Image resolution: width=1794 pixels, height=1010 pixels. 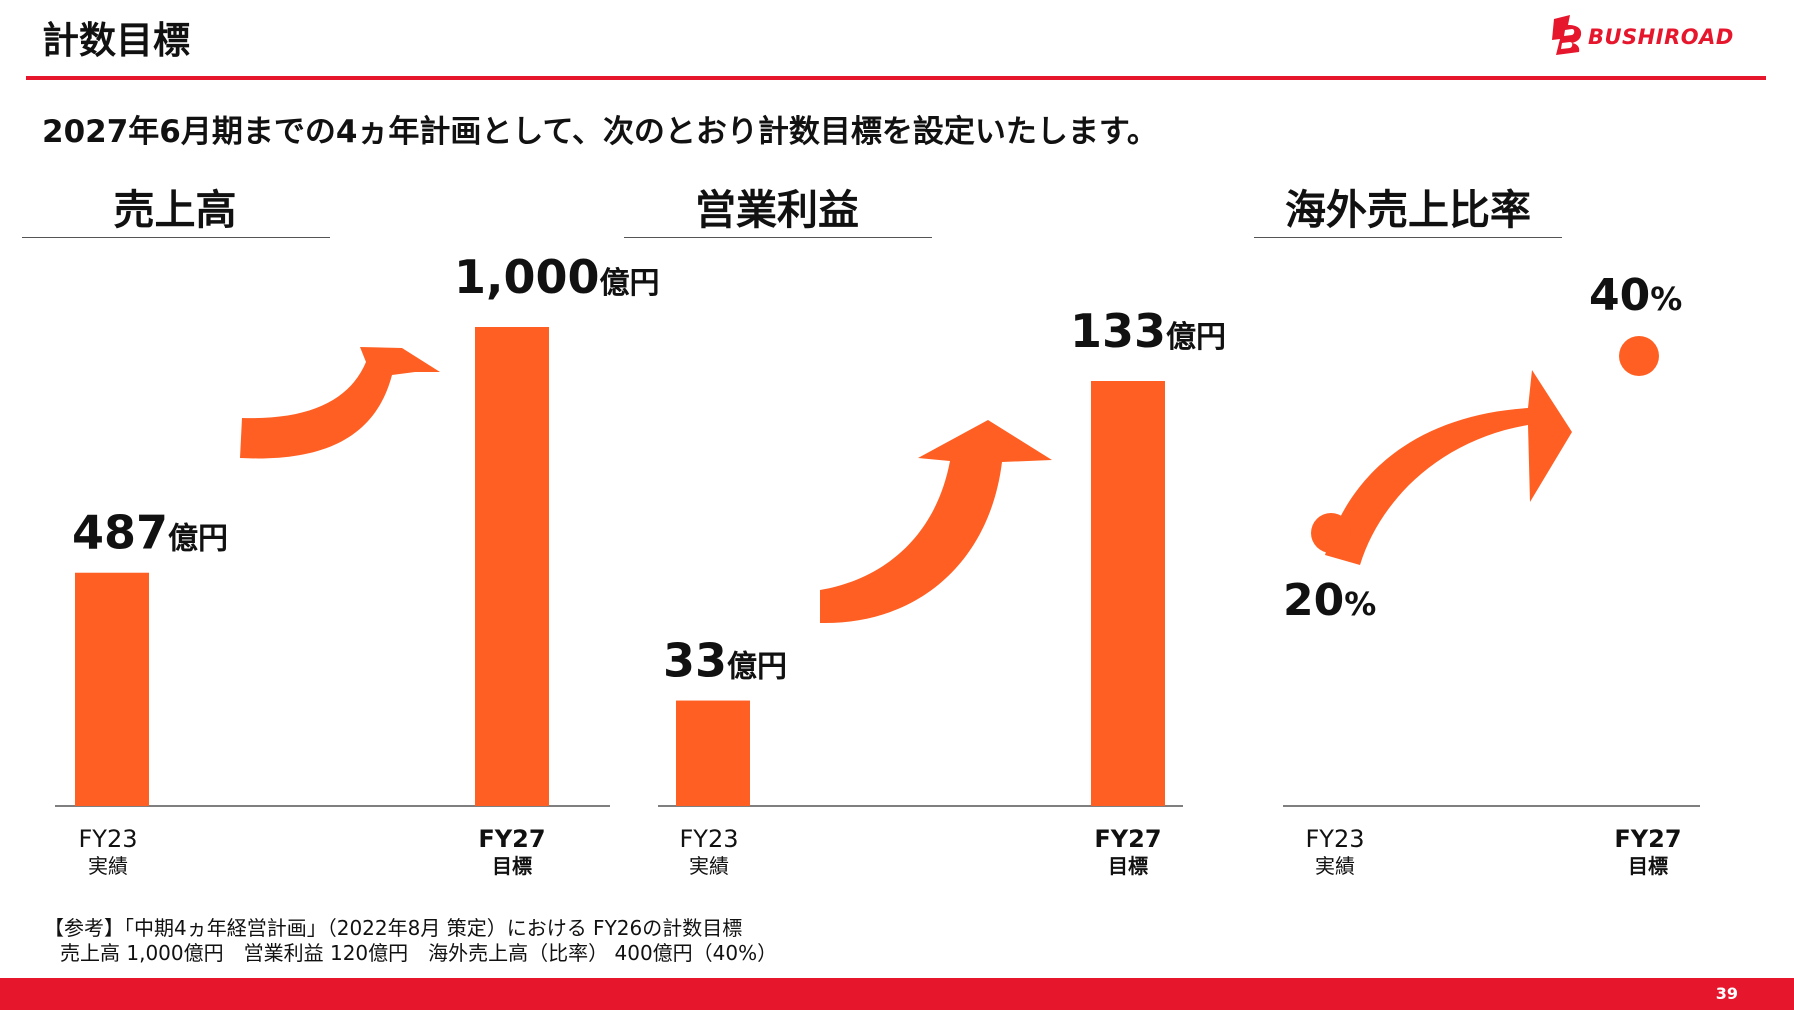 What do you see at coordinates (1331, 533) in the screenshot?
I see `overseas-ratio-point-fy23` at bounding box center [1331, 533].